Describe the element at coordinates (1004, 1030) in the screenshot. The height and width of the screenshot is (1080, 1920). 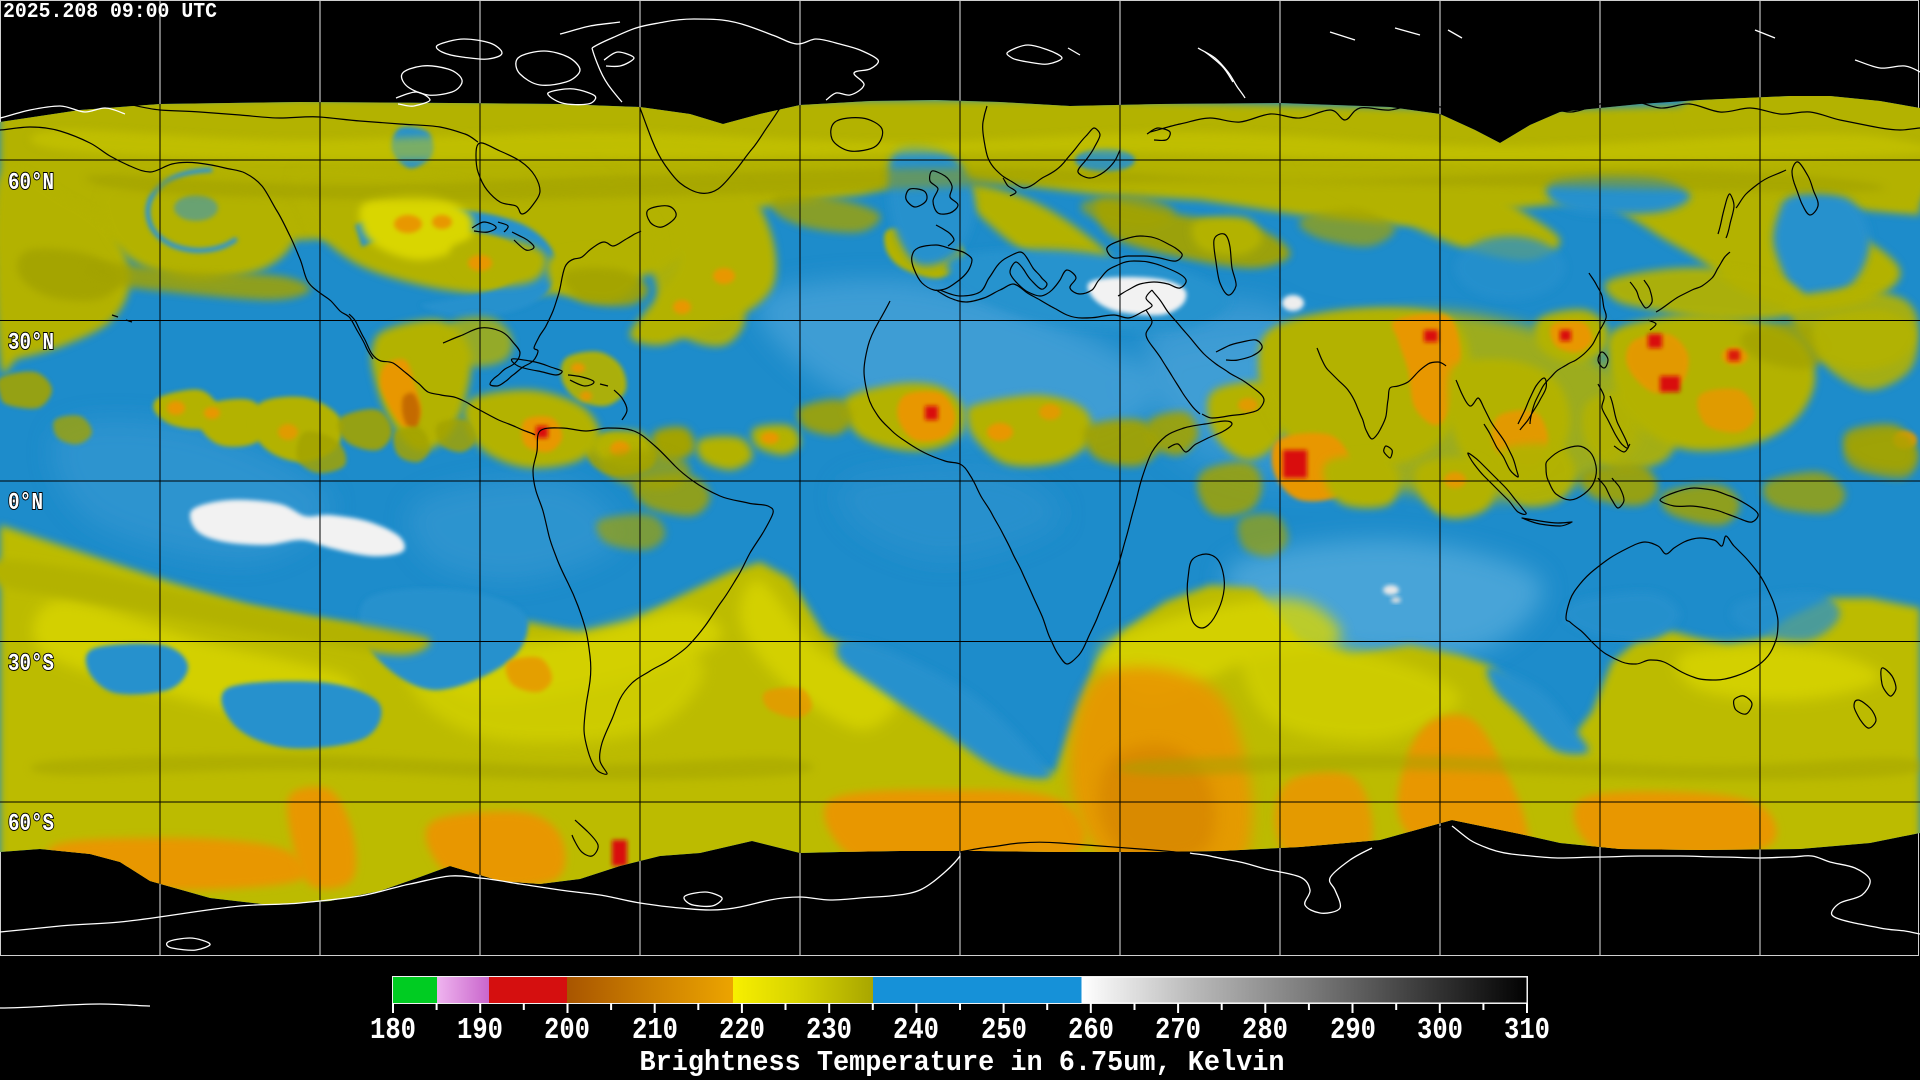
I see `svg-text: 250` at that location.